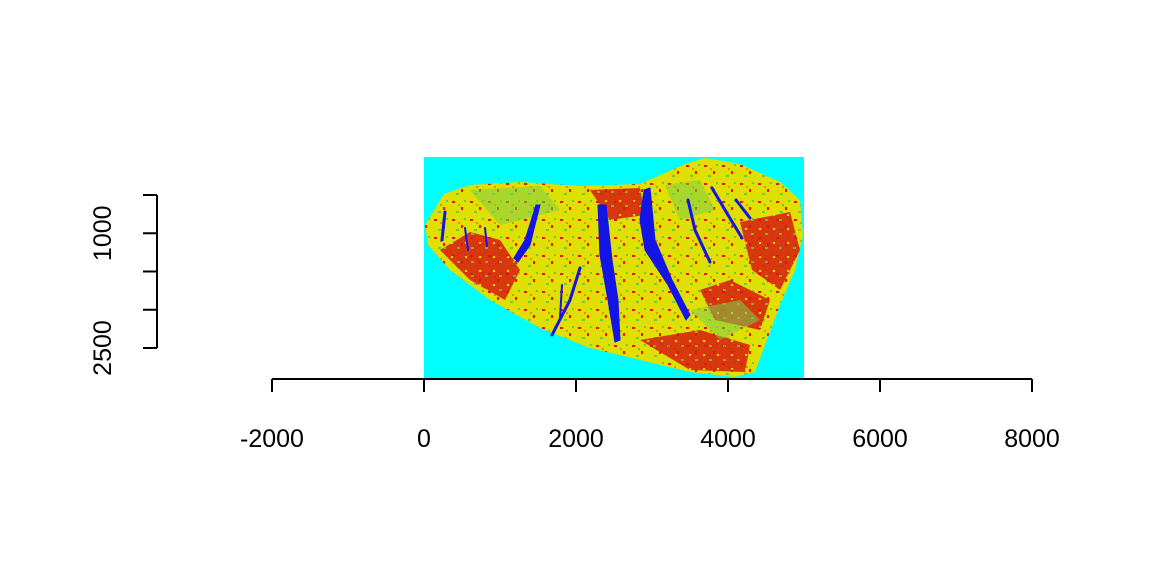  I want to click on raster-image, so click(614, 267).